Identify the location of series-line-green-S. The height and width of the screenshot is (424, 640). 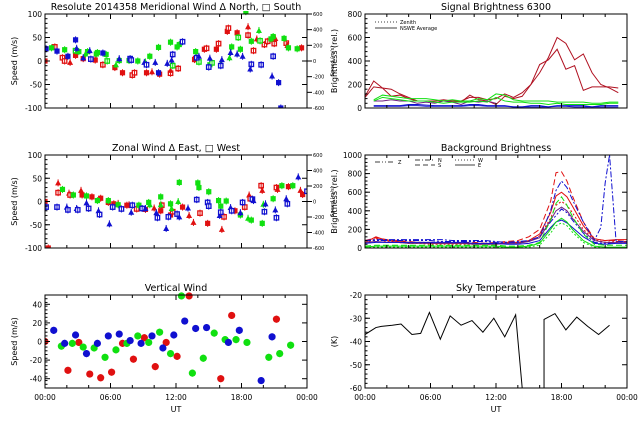
(496, 221).